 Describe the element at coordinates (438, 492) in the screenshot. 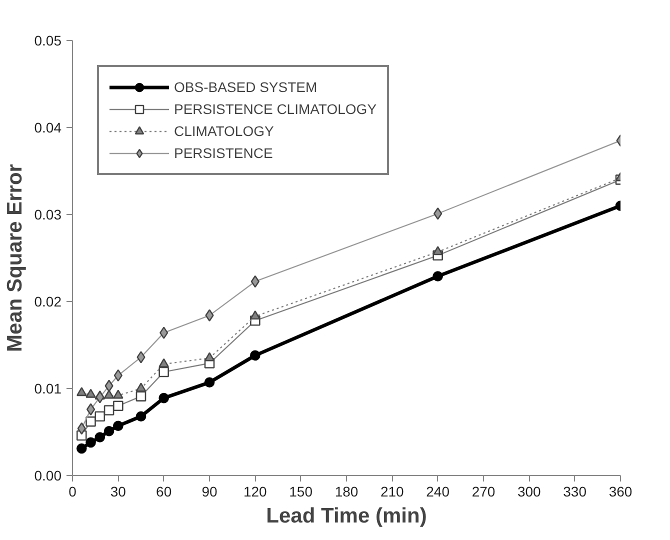

I see `x-tick-label: 240` at that location.